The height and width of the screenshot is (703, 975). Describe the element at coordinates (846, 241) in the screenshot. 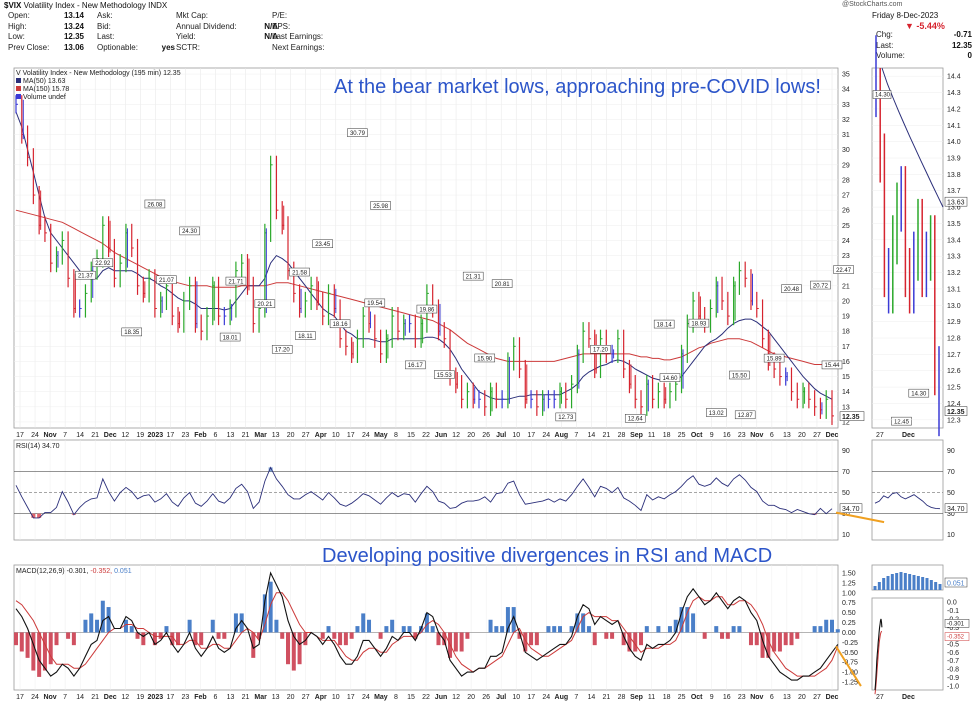

I see `price-y-tick-label: 24` at that location.